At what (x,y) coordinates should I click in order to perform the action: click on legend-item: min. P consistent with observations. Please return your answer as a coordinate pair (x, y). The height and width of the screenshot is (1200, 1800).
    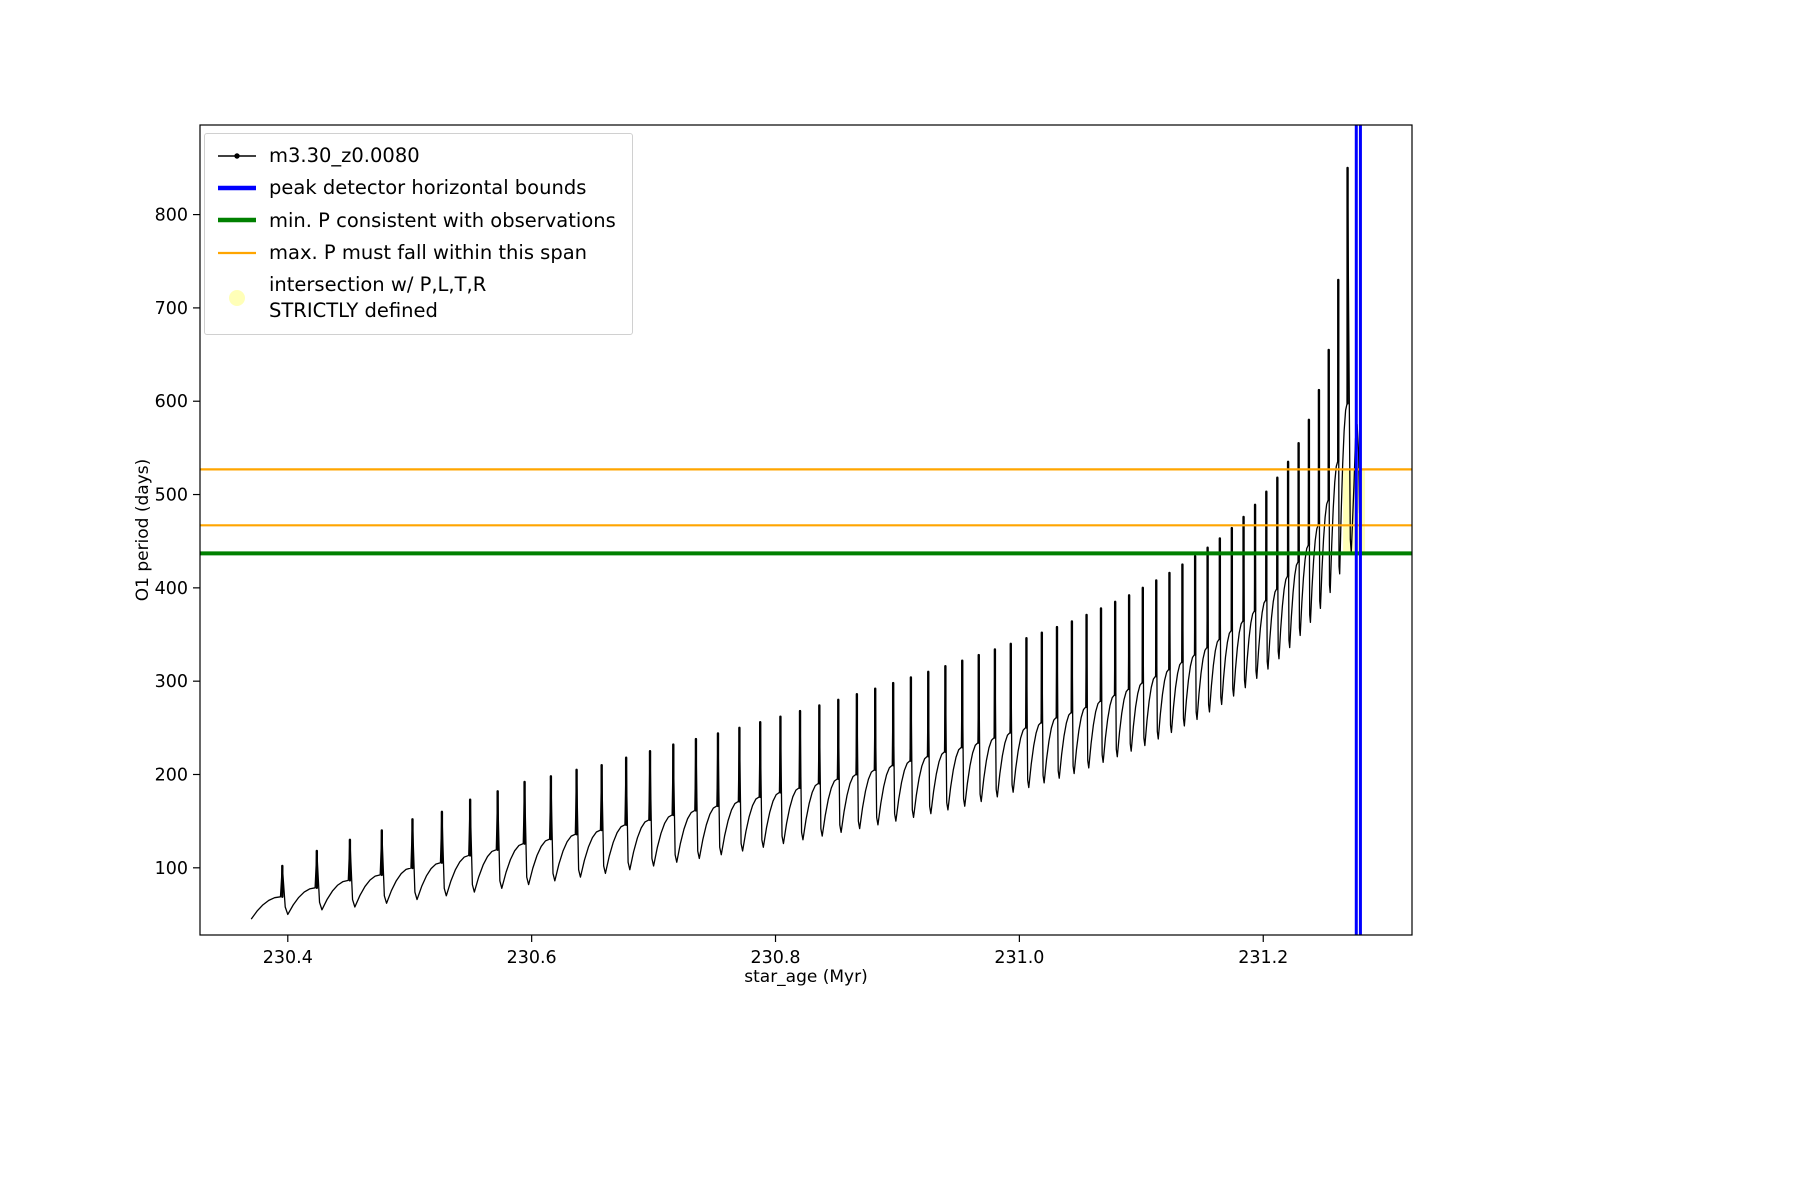
    Looking at the image, I should click on (415, 220).